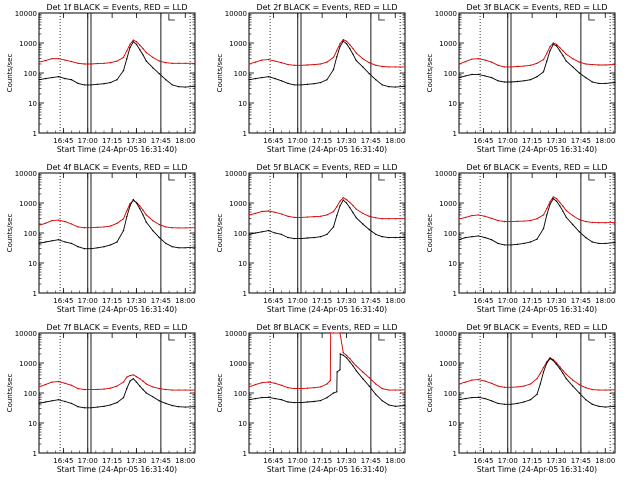 The width and height of the screenshot is (640, 484). I want to click on x-tick-label: 18:00, so click(395, 461).